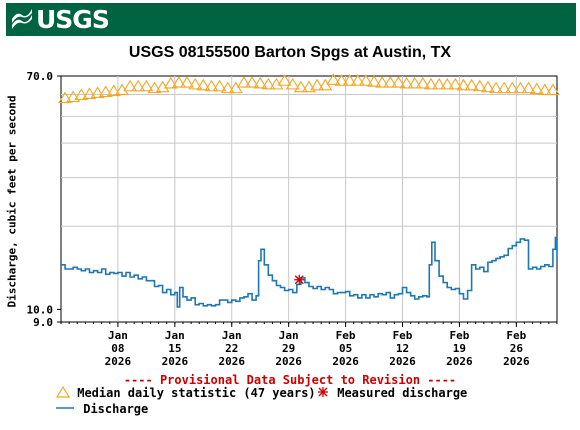 This screenshot has width=580, height=430. Describe the element at coordinates (40, 76) in the screenshot. I see `y-tick-label: 70.0` at that location.